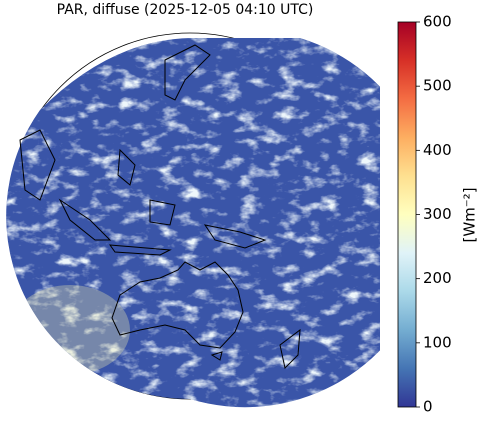 This screenshot has width=480, height=427. What do you see at coordinates (470, 214) in the screenshot?
I see `colorbar-label: [Wm⁻²]` at bounding box center [470, 214].